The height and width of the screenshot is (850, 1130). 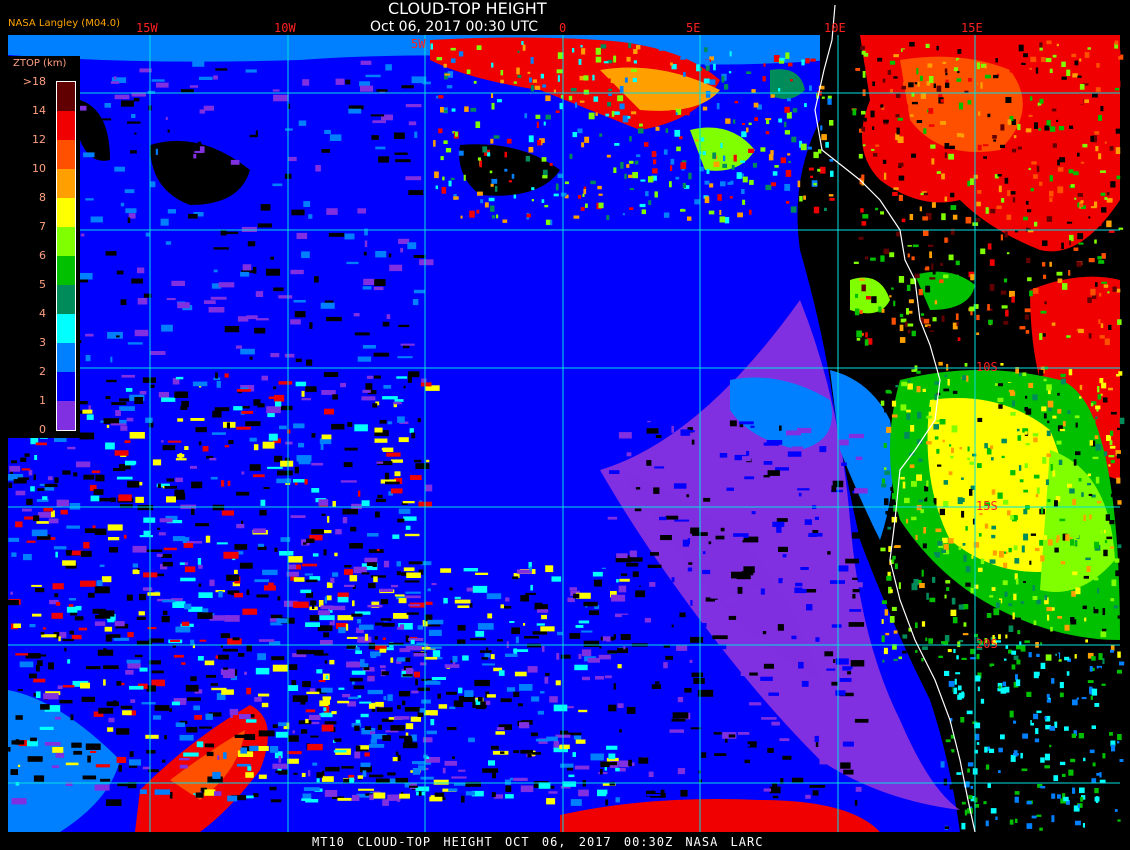 I want to click on longitude-label: 0, so click(x=563, y=28).